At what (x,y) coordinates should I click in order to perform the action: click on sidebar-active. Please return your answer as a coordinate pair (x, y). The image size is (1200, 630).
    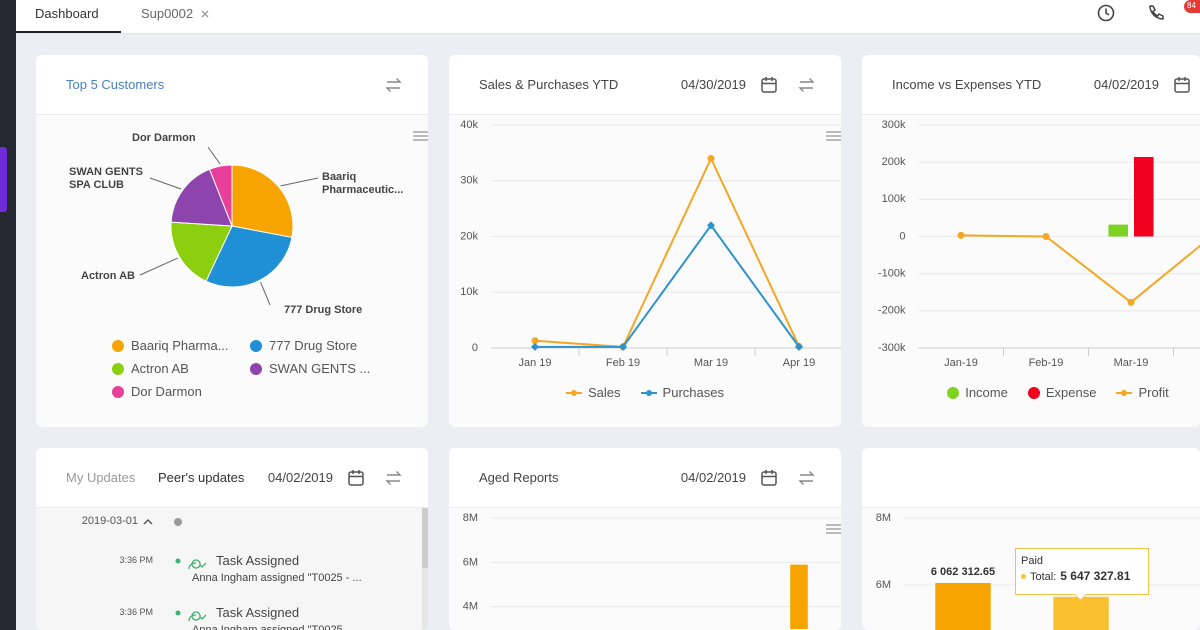
    Looking at the image, I should click on (3, 179).